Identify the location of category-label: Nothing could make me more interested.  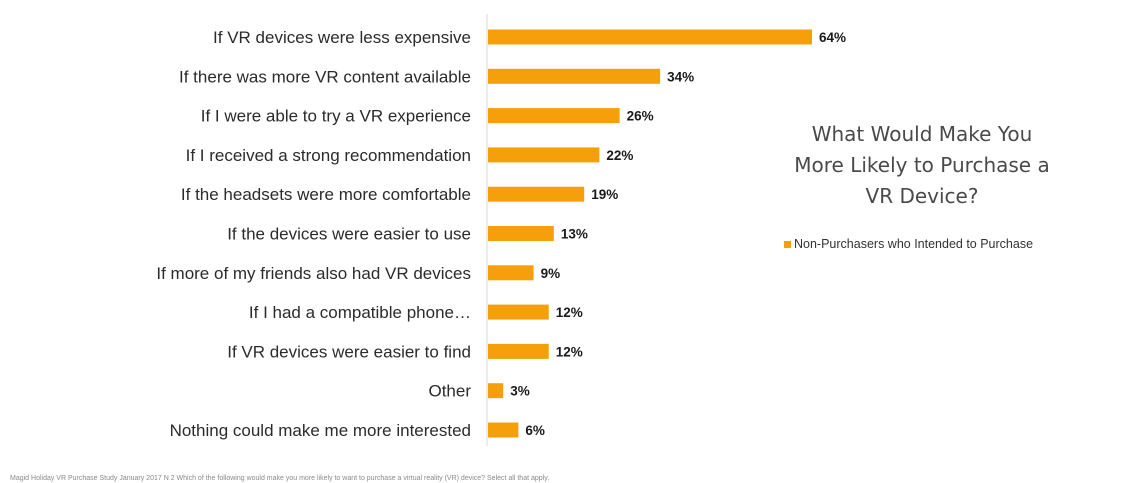
(320, 430).